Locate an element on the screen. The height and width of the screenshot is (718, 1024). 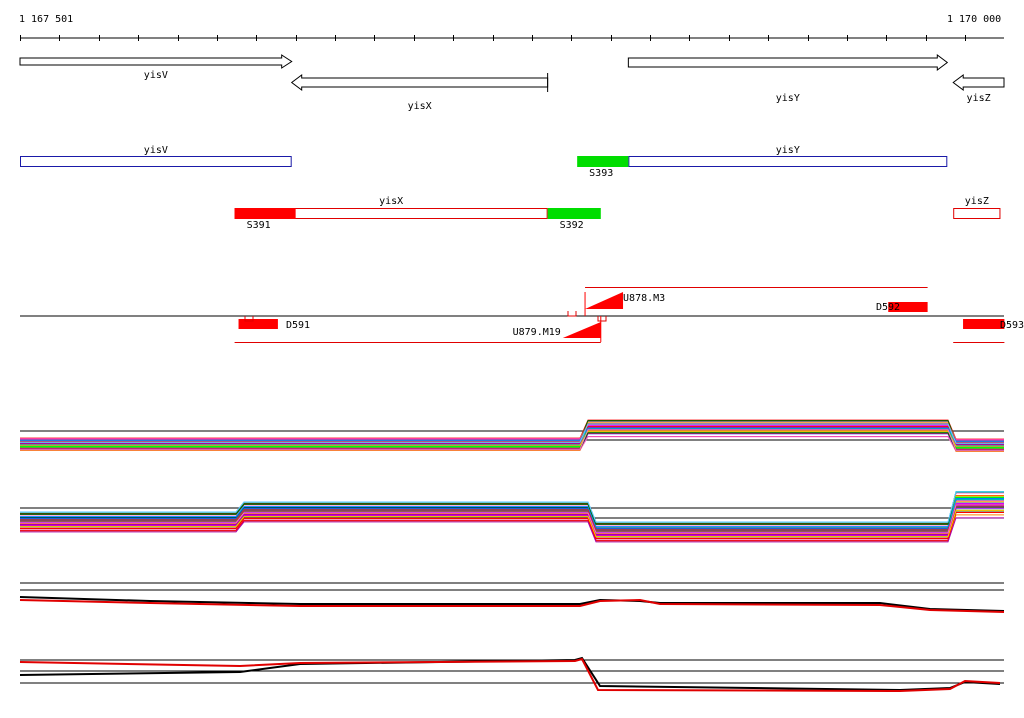
gene-label-yisZ: yisZ is located at coordinates (979, 98).